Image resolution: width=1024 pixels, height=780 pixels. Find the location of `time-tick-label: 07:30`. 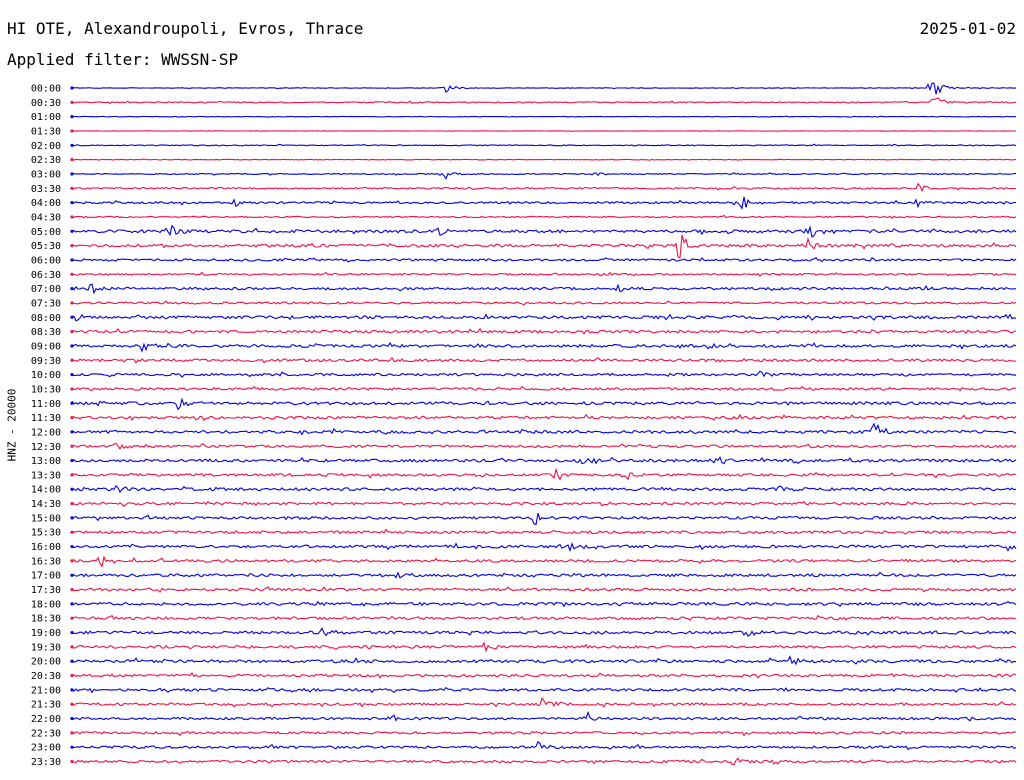

time-tick-label: 07:30 is located at coordinates (46, 303).